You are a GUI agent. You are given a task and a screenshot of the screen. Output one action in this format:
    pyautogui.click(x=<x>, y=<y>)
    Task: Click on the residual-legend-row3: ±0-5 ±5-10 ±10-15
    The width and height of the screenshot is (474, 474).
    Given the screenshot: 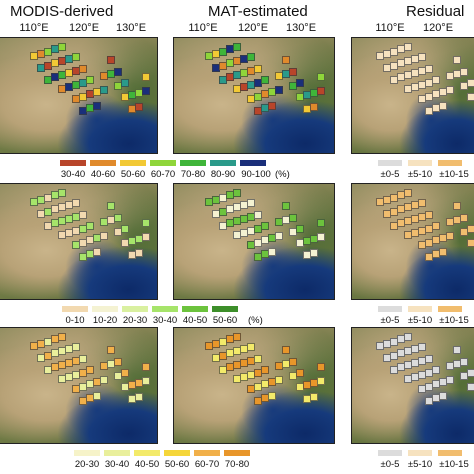 What is the action you would take?
    pyautogui.click(x=426, y=462)
    